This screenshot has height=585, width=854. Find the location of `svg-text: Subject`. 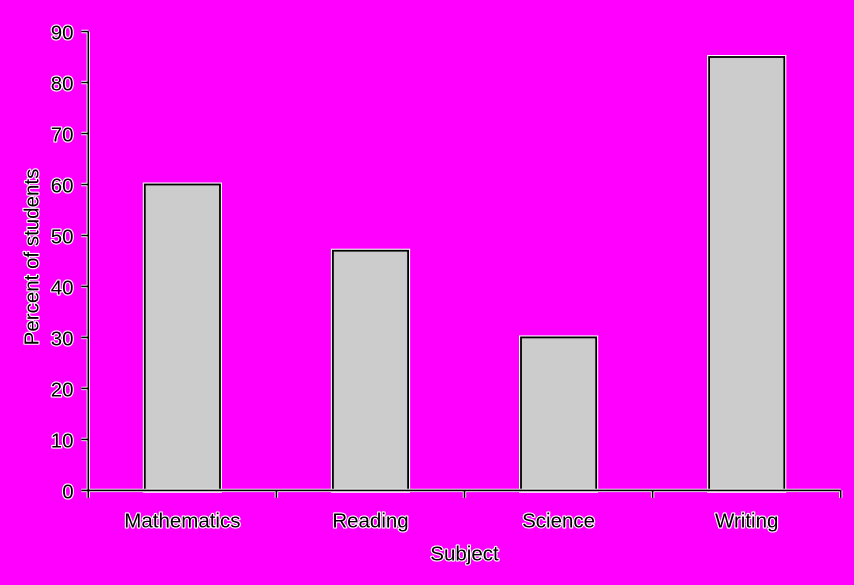

svg-text: Subject is located at coordinates (464, 554).